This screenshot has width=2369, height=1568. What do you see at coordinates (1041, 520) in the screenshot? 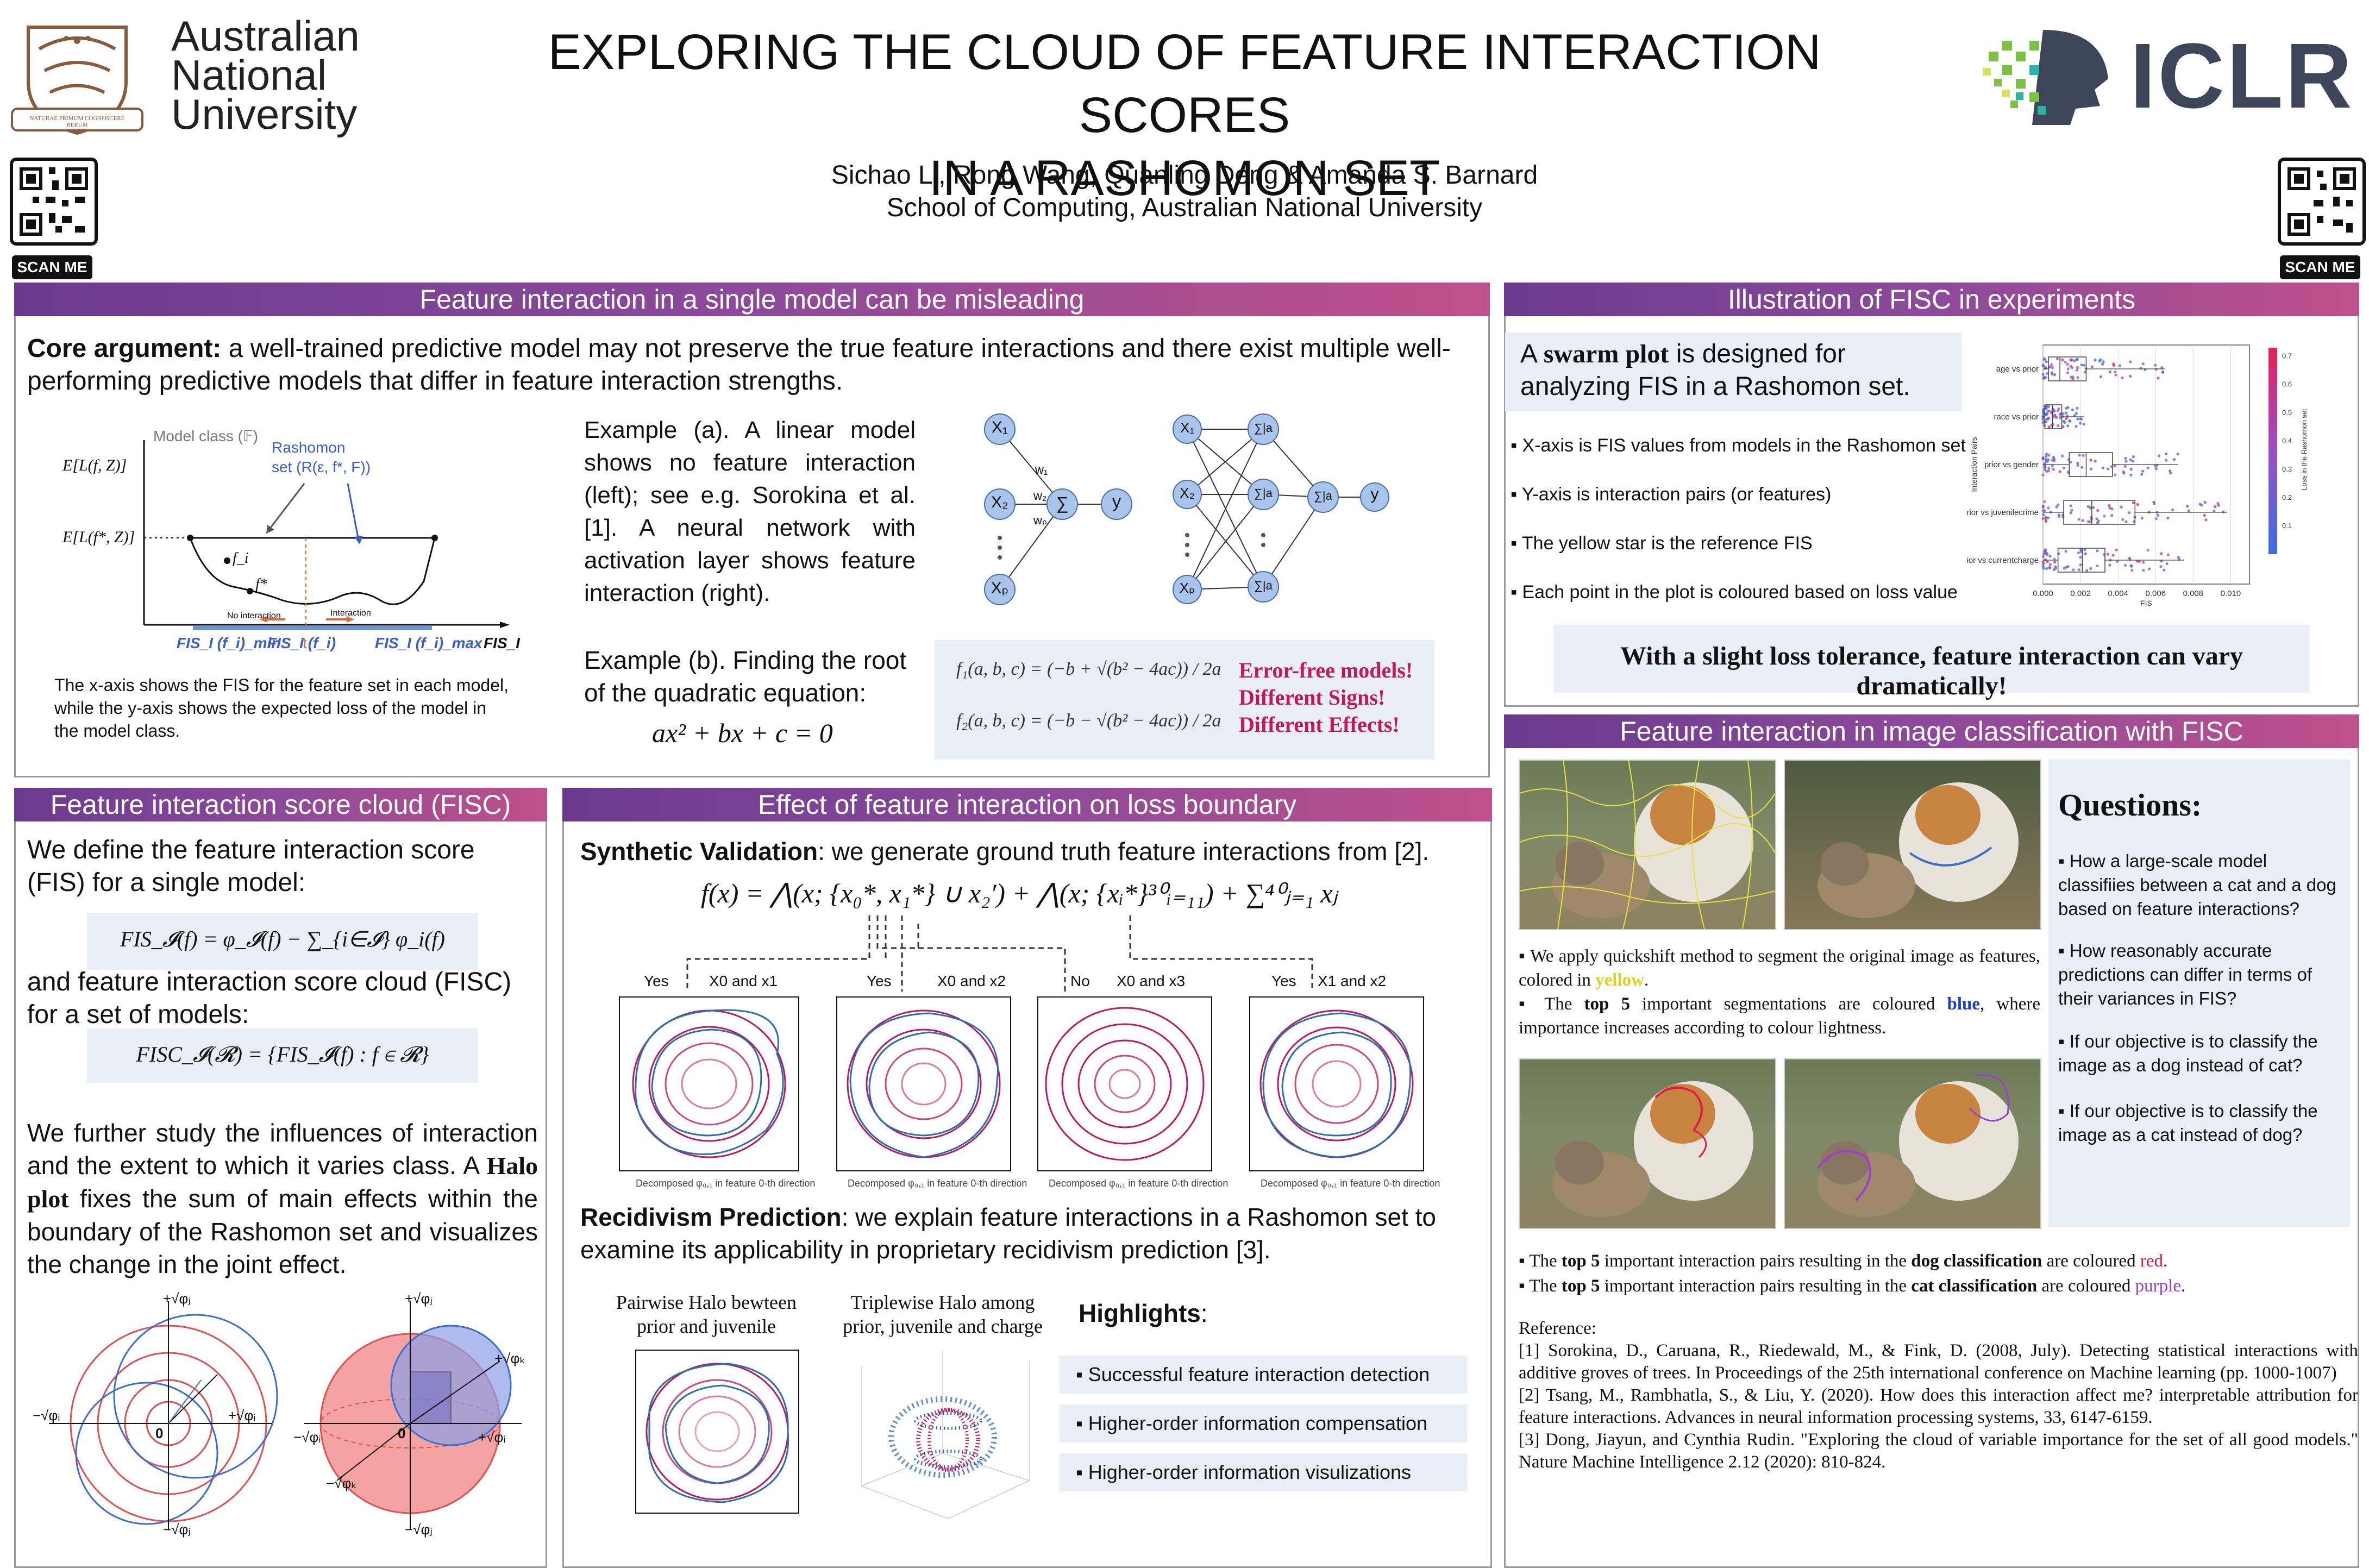
I see `weight-wp: wₚ` at bounding box center [1041, 520].